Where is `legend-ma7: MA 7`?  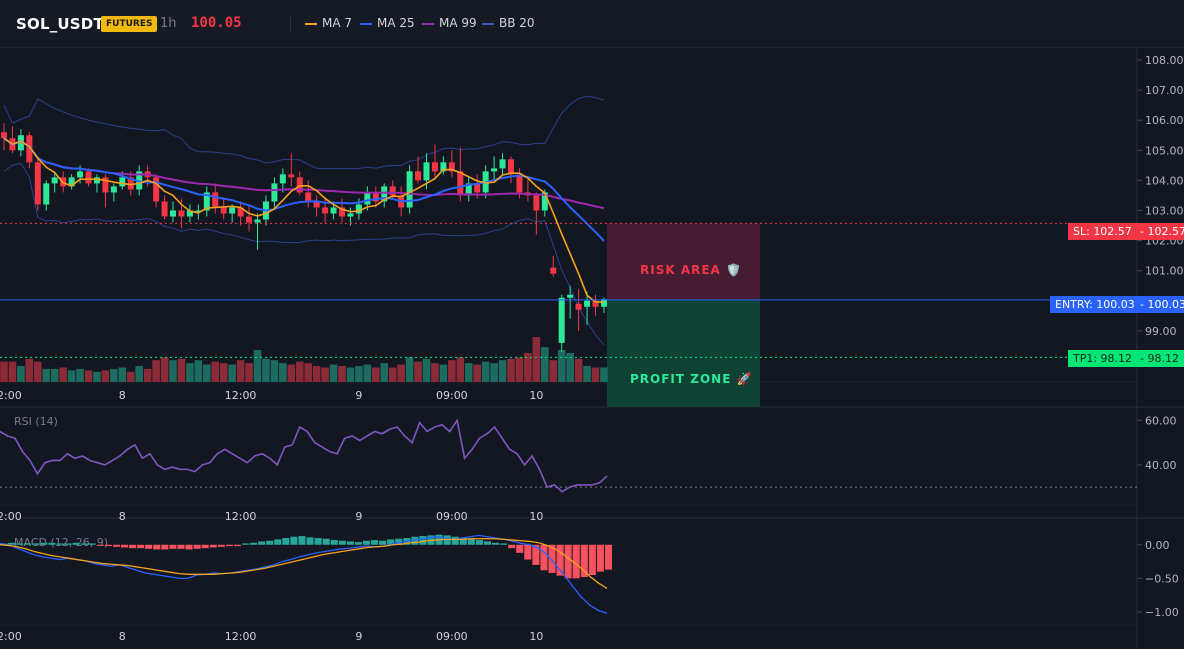
legend-ma7: MA 7 is located at coordinates (328, 23).